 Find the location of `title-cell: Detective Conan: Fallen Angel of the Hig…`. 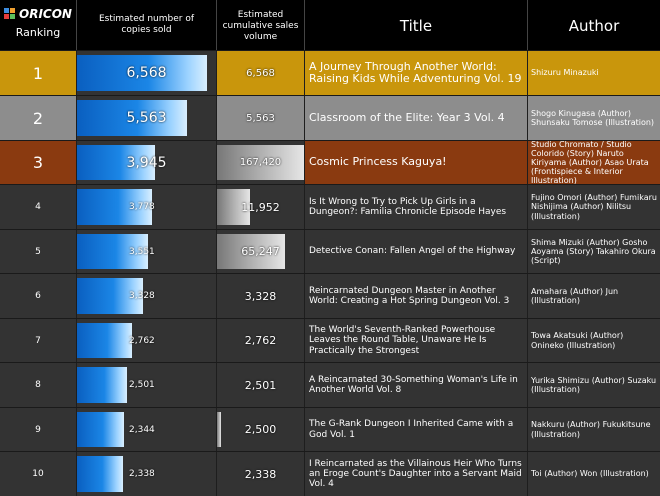

title-cell: Detective Conan: Fallen Angel of the Hig… is located at coordinates (416, 251).